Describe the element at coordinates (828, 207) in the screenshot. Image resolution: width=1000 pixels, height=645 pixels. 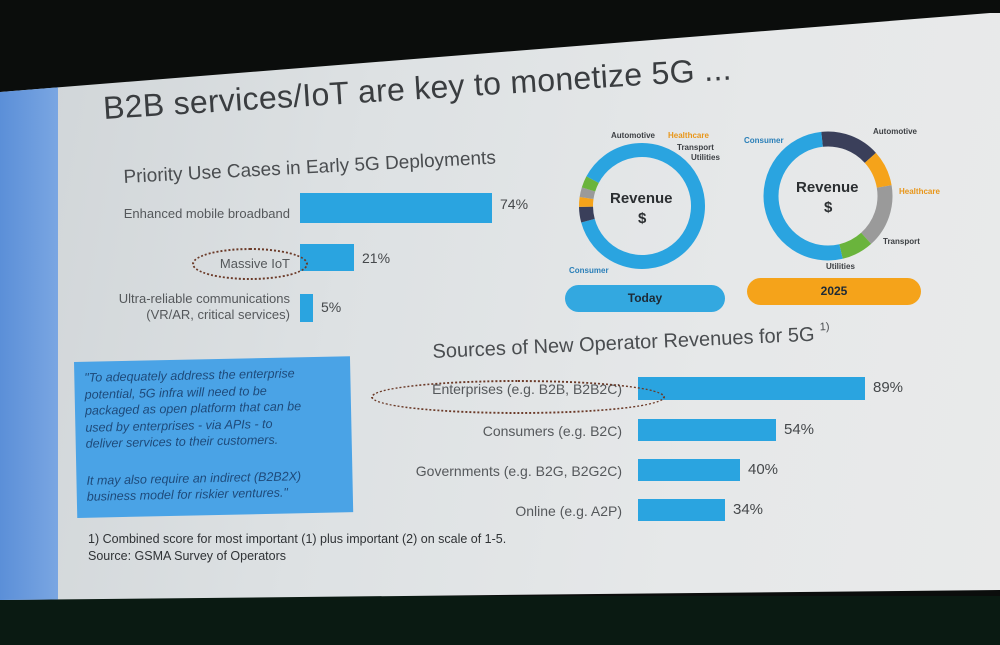
I see `donut-2025-center-label-2: $` at that location.